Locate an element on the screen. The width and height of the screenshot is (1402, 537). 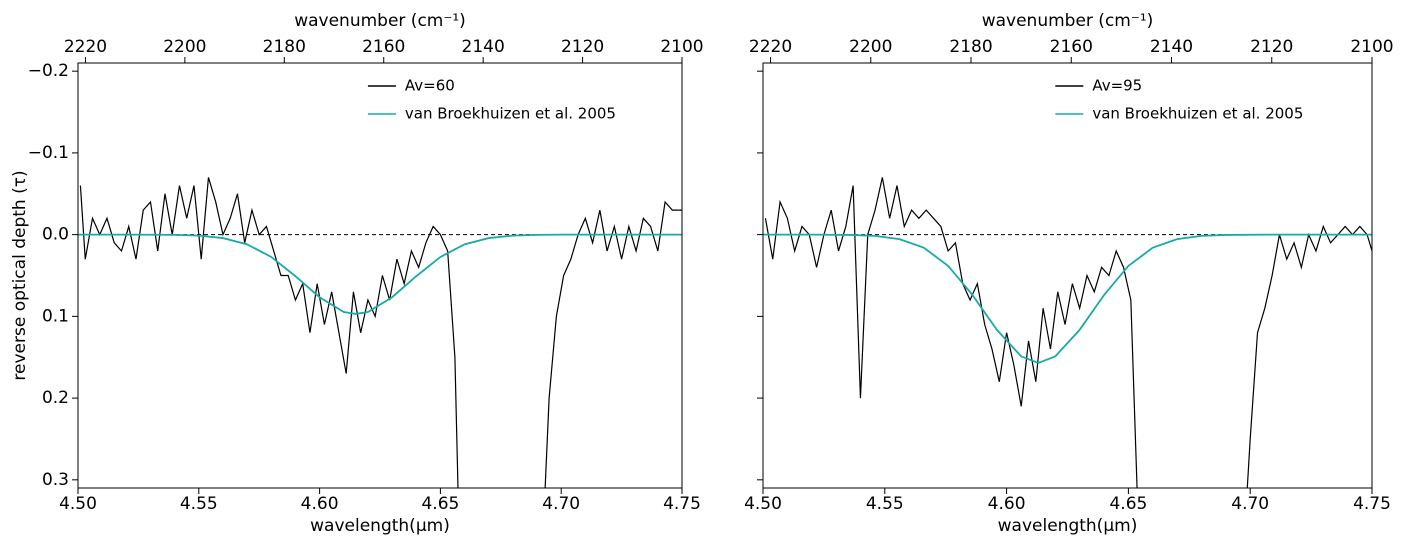
y-tick-label: −0.2 is located at coordinates (48, 71).